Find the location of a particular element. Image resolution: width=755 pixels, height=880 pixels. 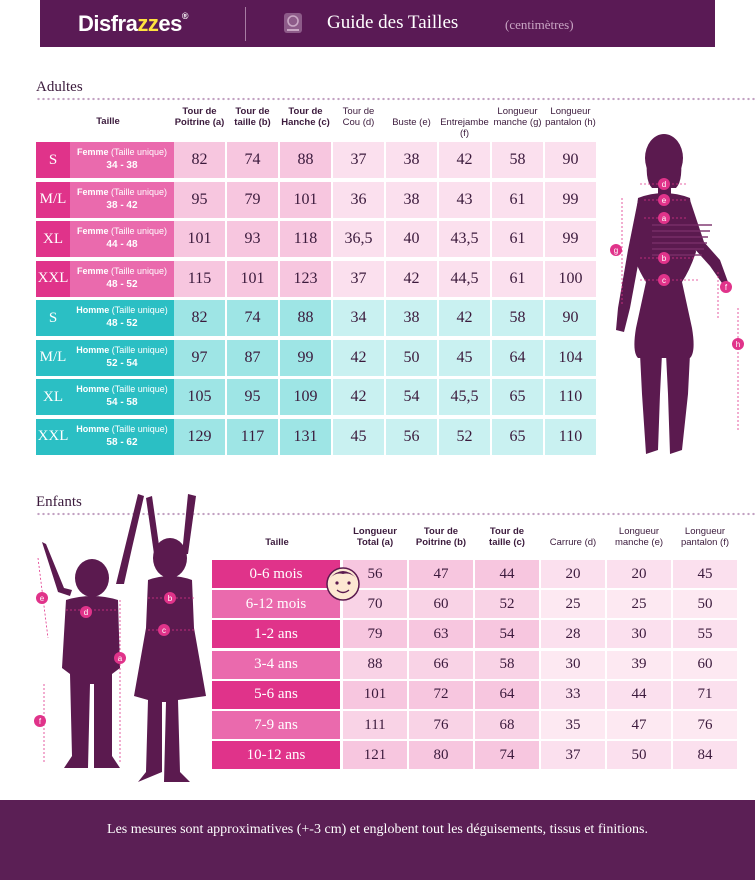

woman-marker-a: a is located at coordinates (664, 218).